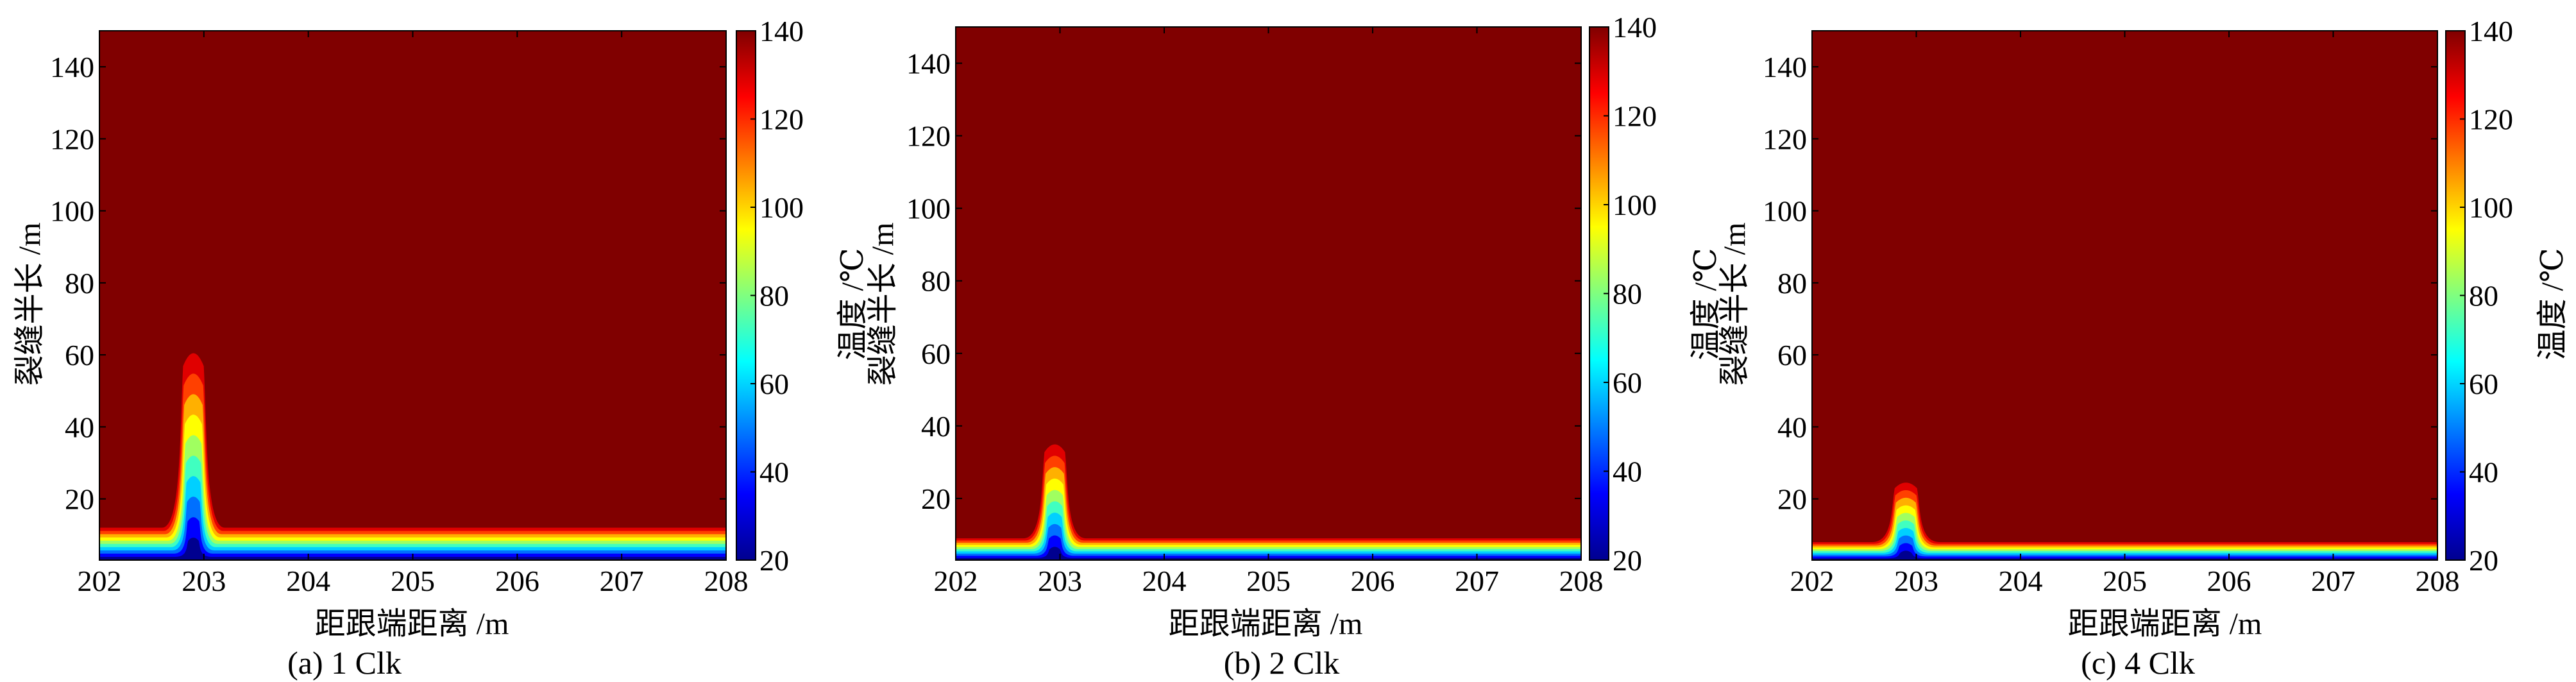  I want to click on xlabel-c: 距跟端距离 /m, so click(2165, 624).